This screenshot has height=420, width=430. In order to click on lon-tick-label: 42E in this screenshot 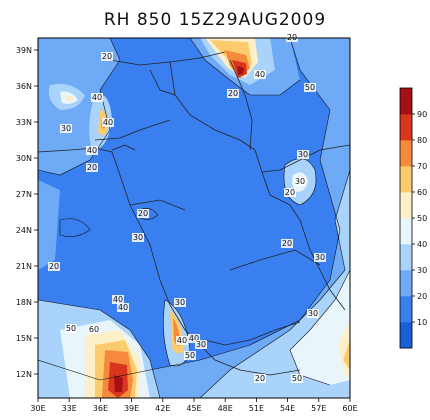, I will do `click(162, 408)`.